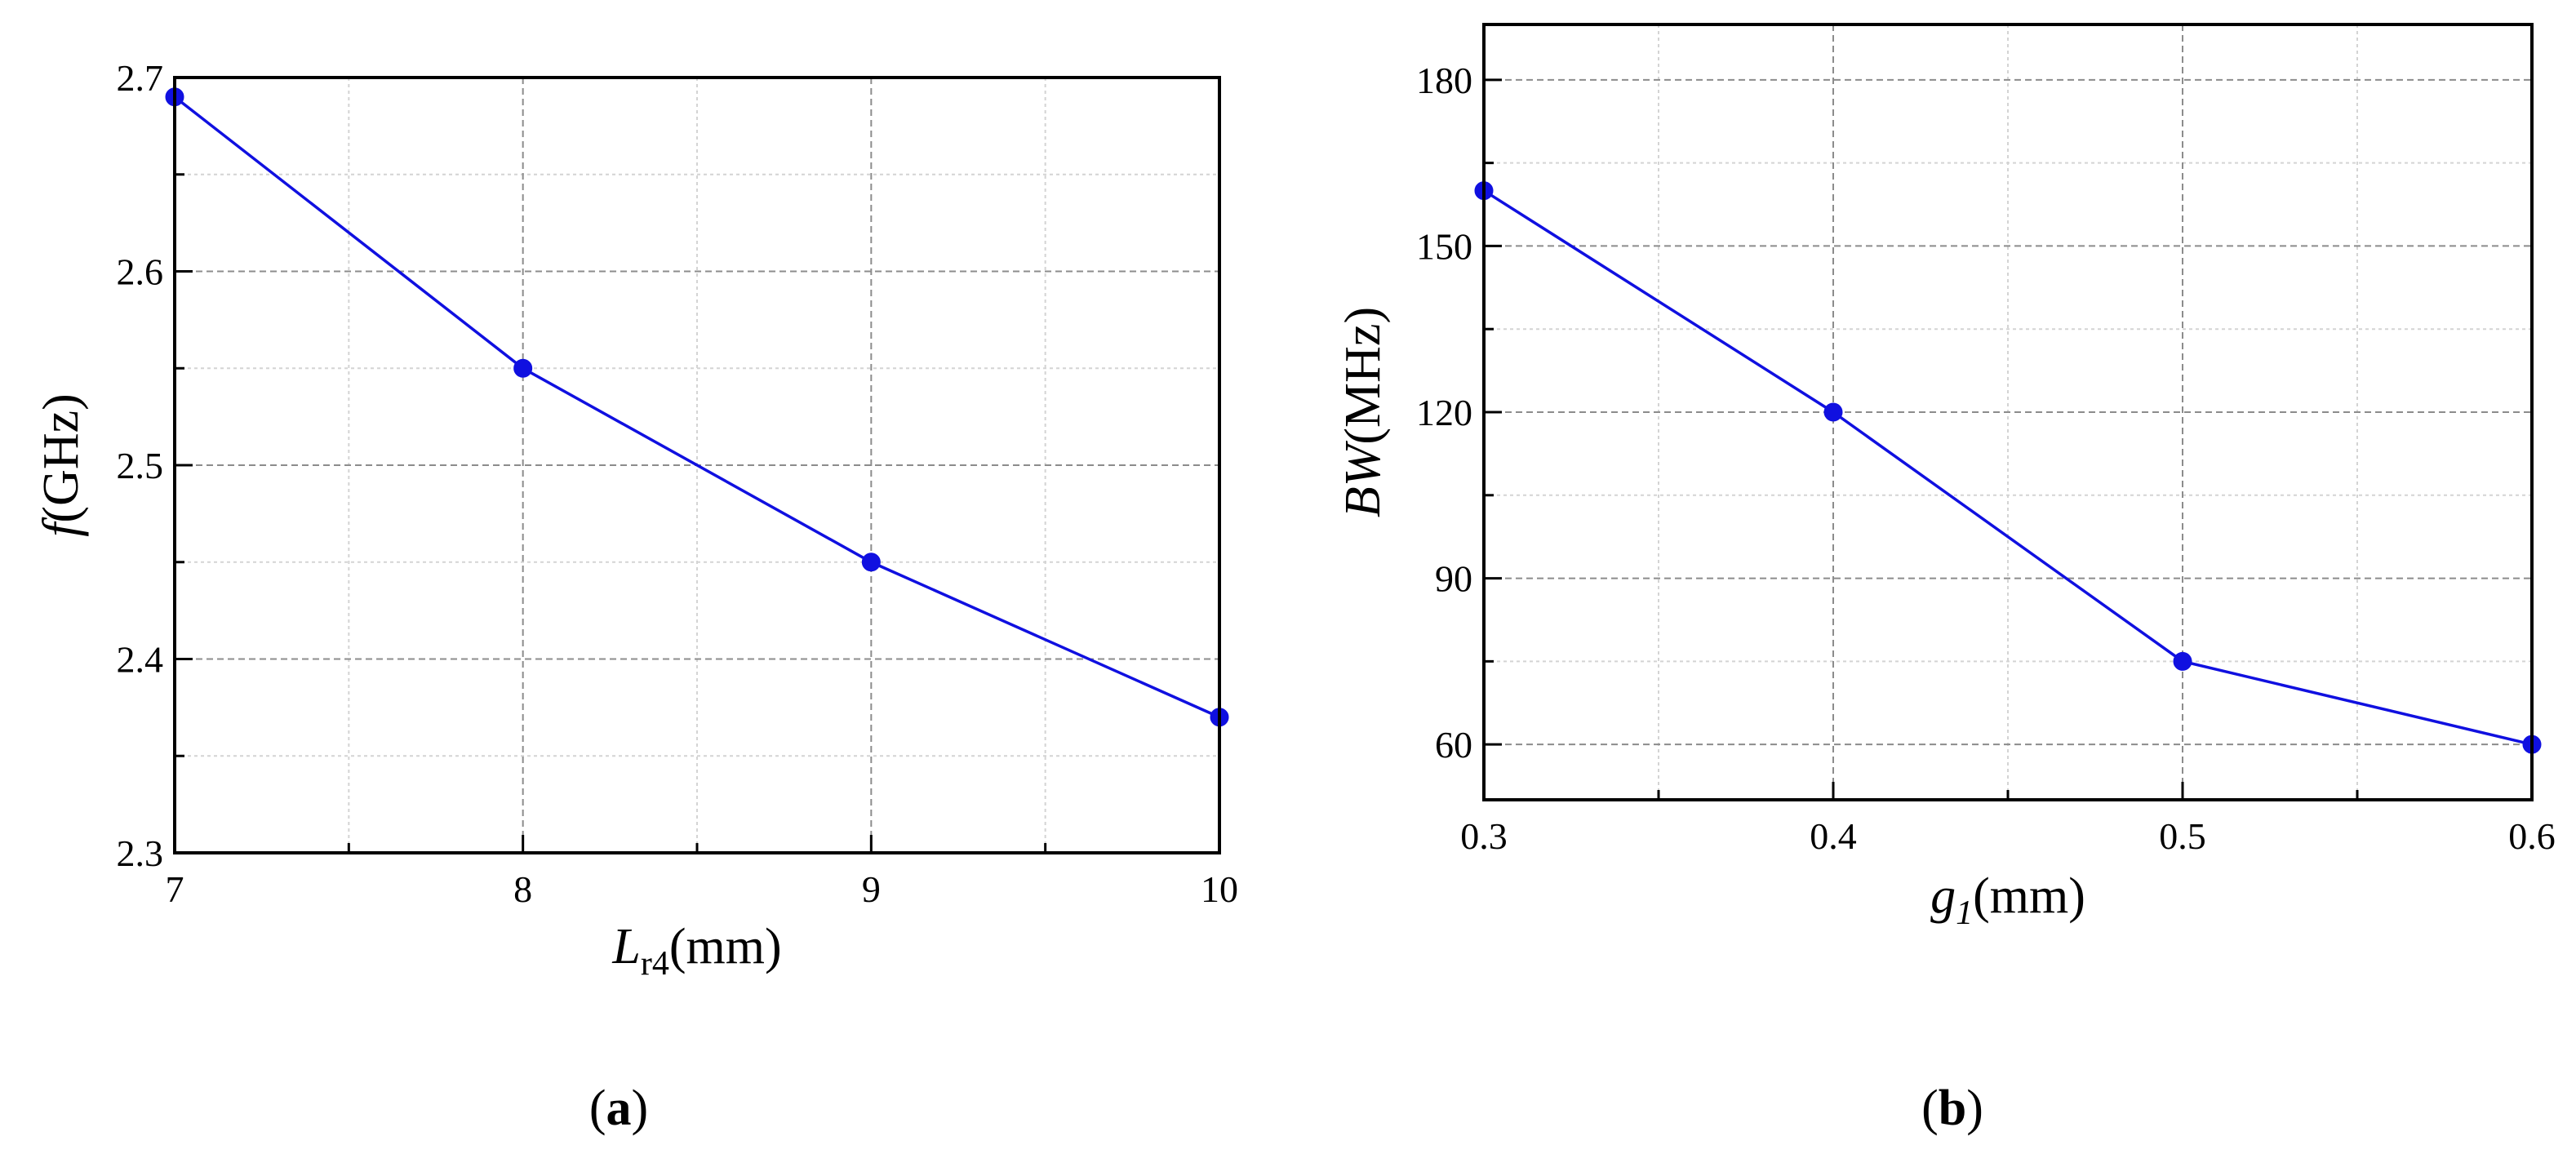  Describe the element at coordinates (1444, 412) in the screenshot. I see `y-tick-label-b-2: 120` at that location.